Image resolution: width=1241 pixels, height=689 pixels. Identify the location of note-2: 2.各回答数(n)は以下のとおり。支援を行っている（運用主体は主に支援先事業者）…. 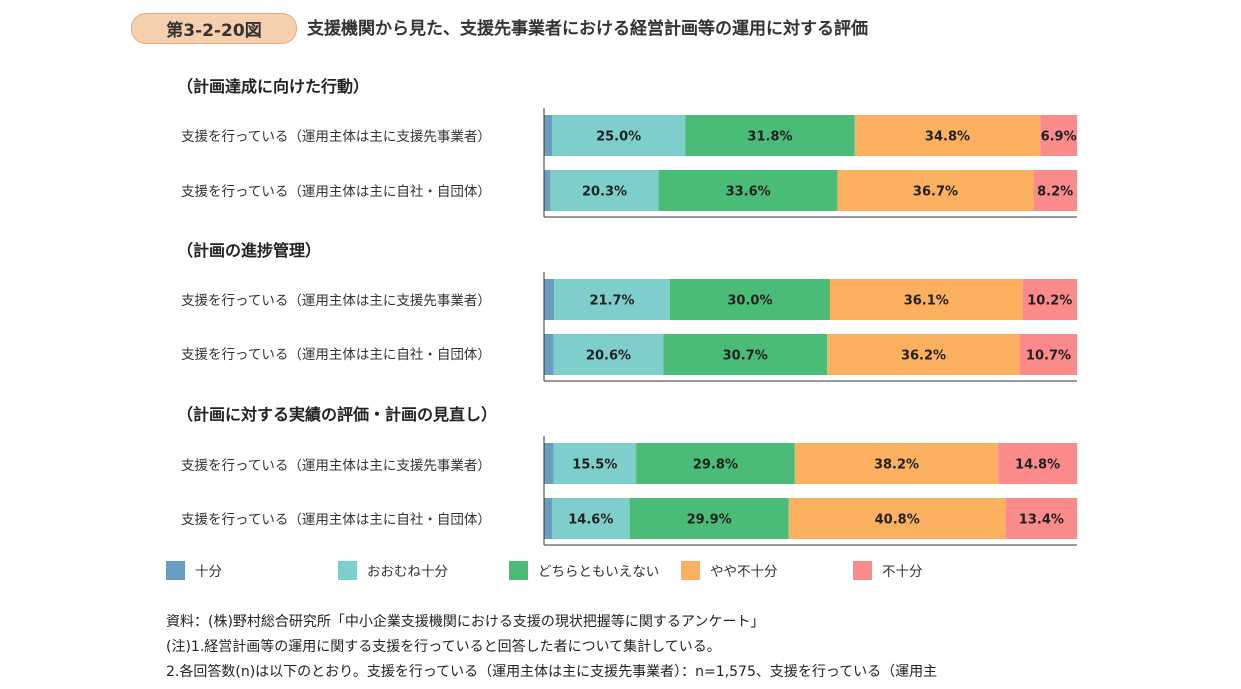
(552, 672).